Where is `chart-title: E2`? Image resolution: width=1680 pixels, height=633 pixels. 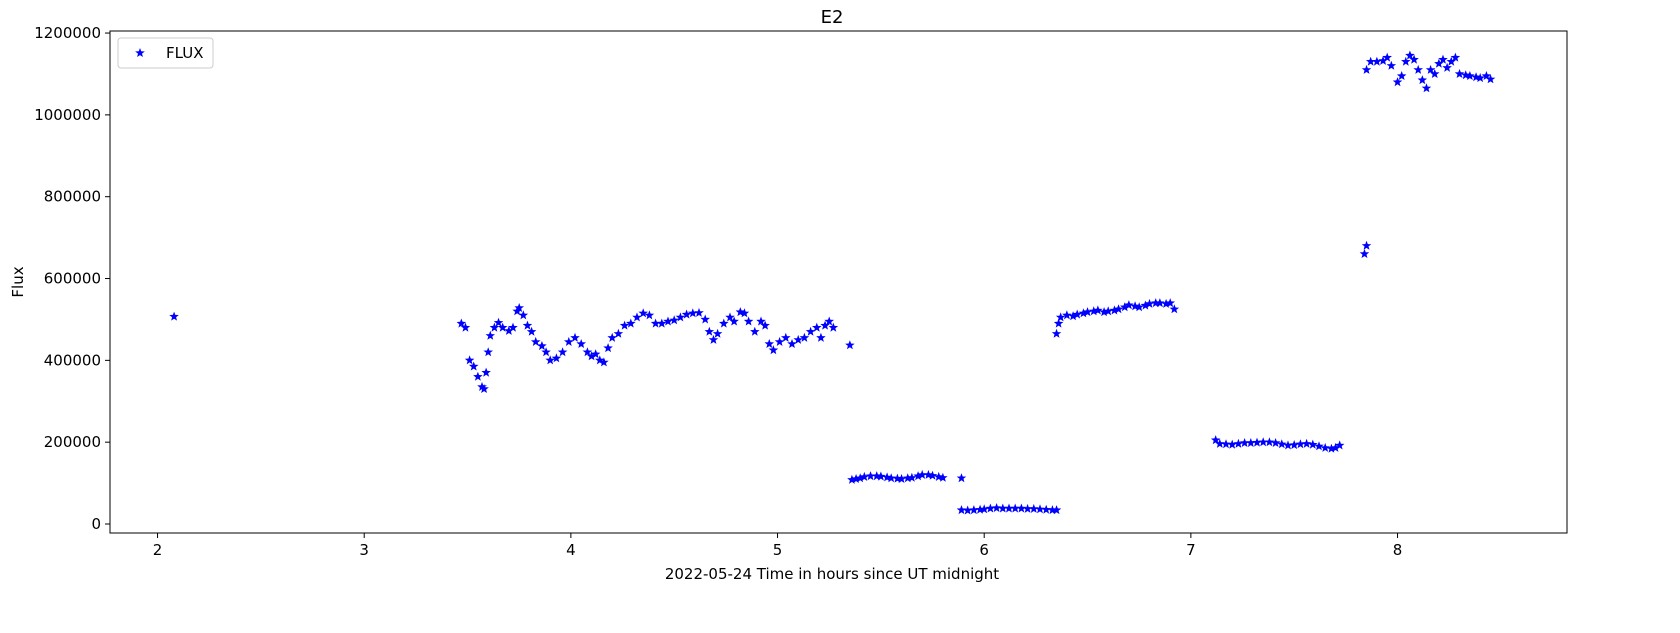
chart-title: E2 is located at coordinates (832, 17).